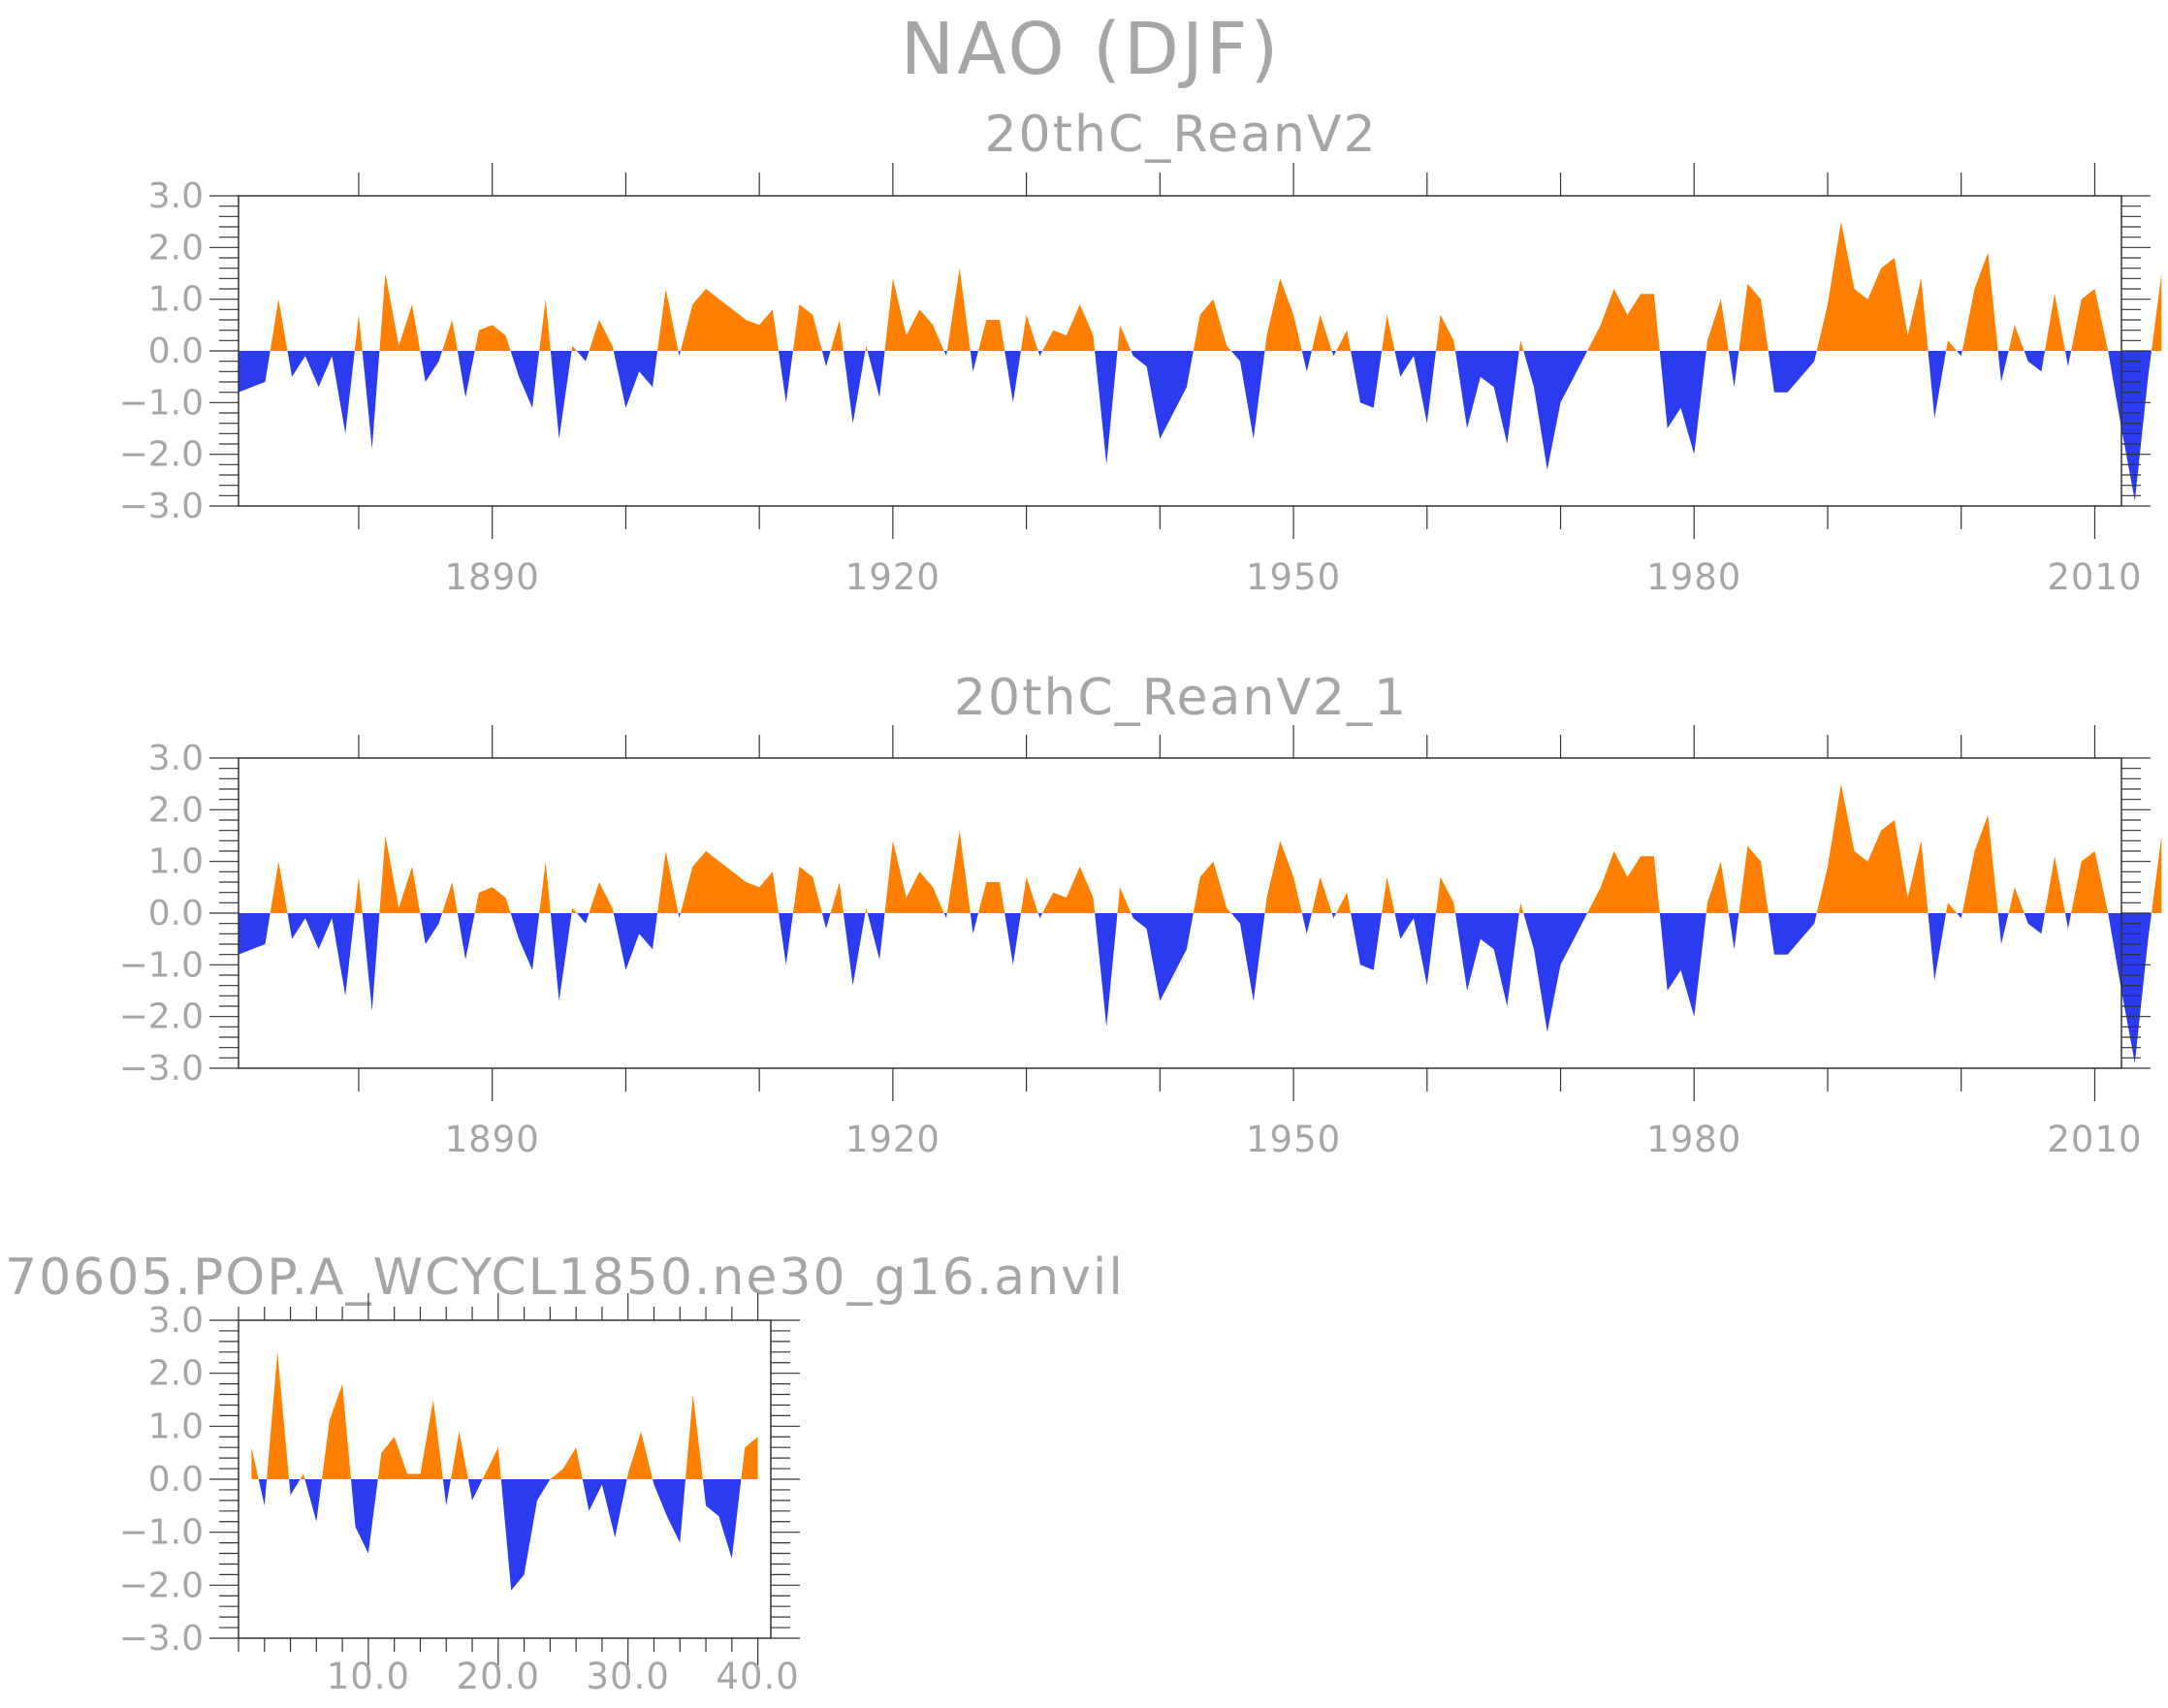  Describe the element at coordinates (628, 1676) in the screenshot. I see `x-tick-label: 30.0` at that location.